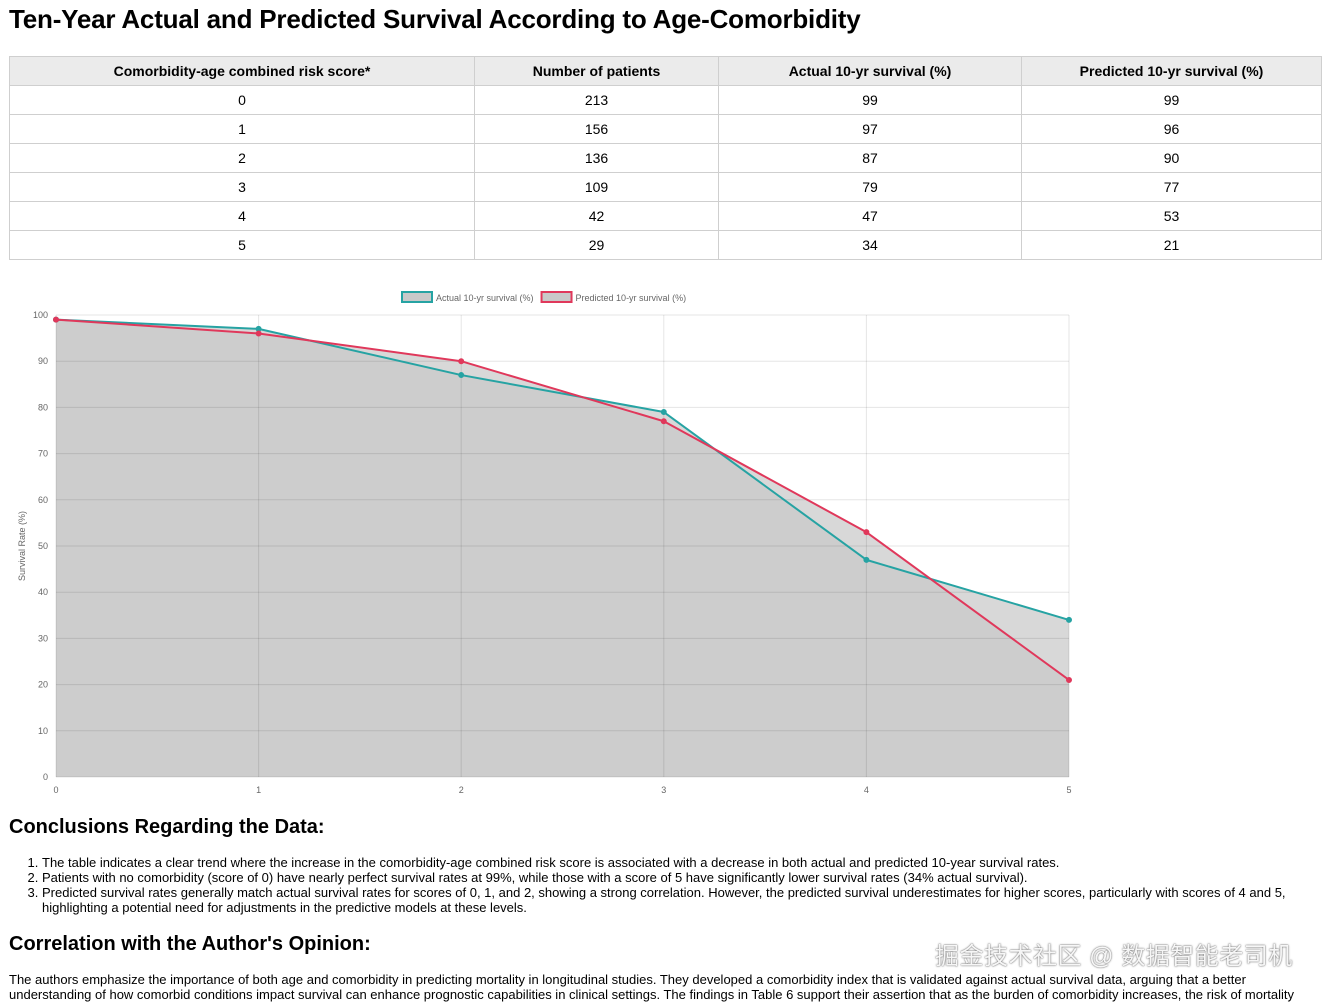 This screenshot has width=1322, height=1002. I want to click on header-actual: Actual 10-yr survival (%), so click(870, 71).